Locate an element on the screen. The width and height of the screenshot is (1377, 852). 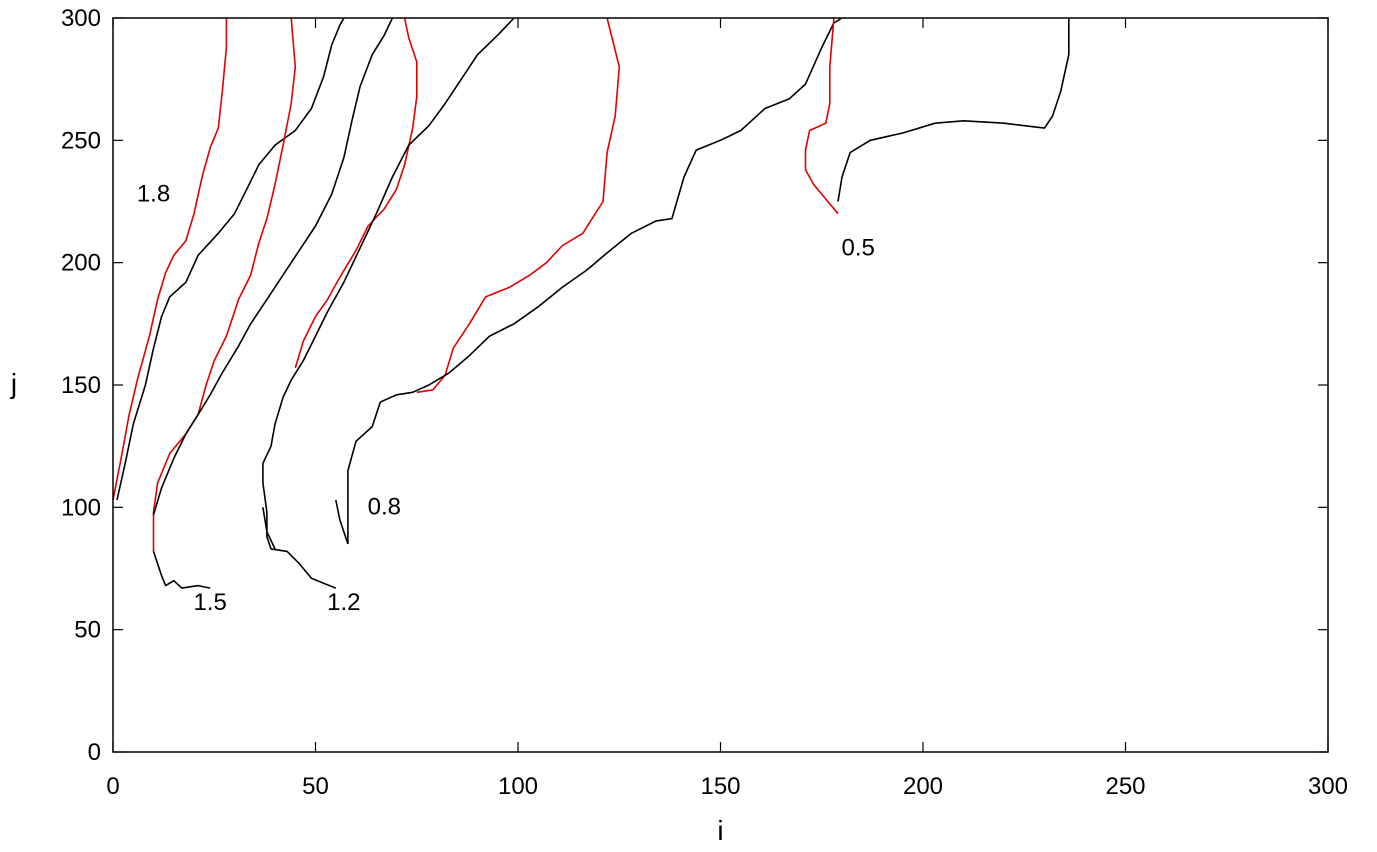
x-tick-label: 250 is located at coordinates (1125, 786).